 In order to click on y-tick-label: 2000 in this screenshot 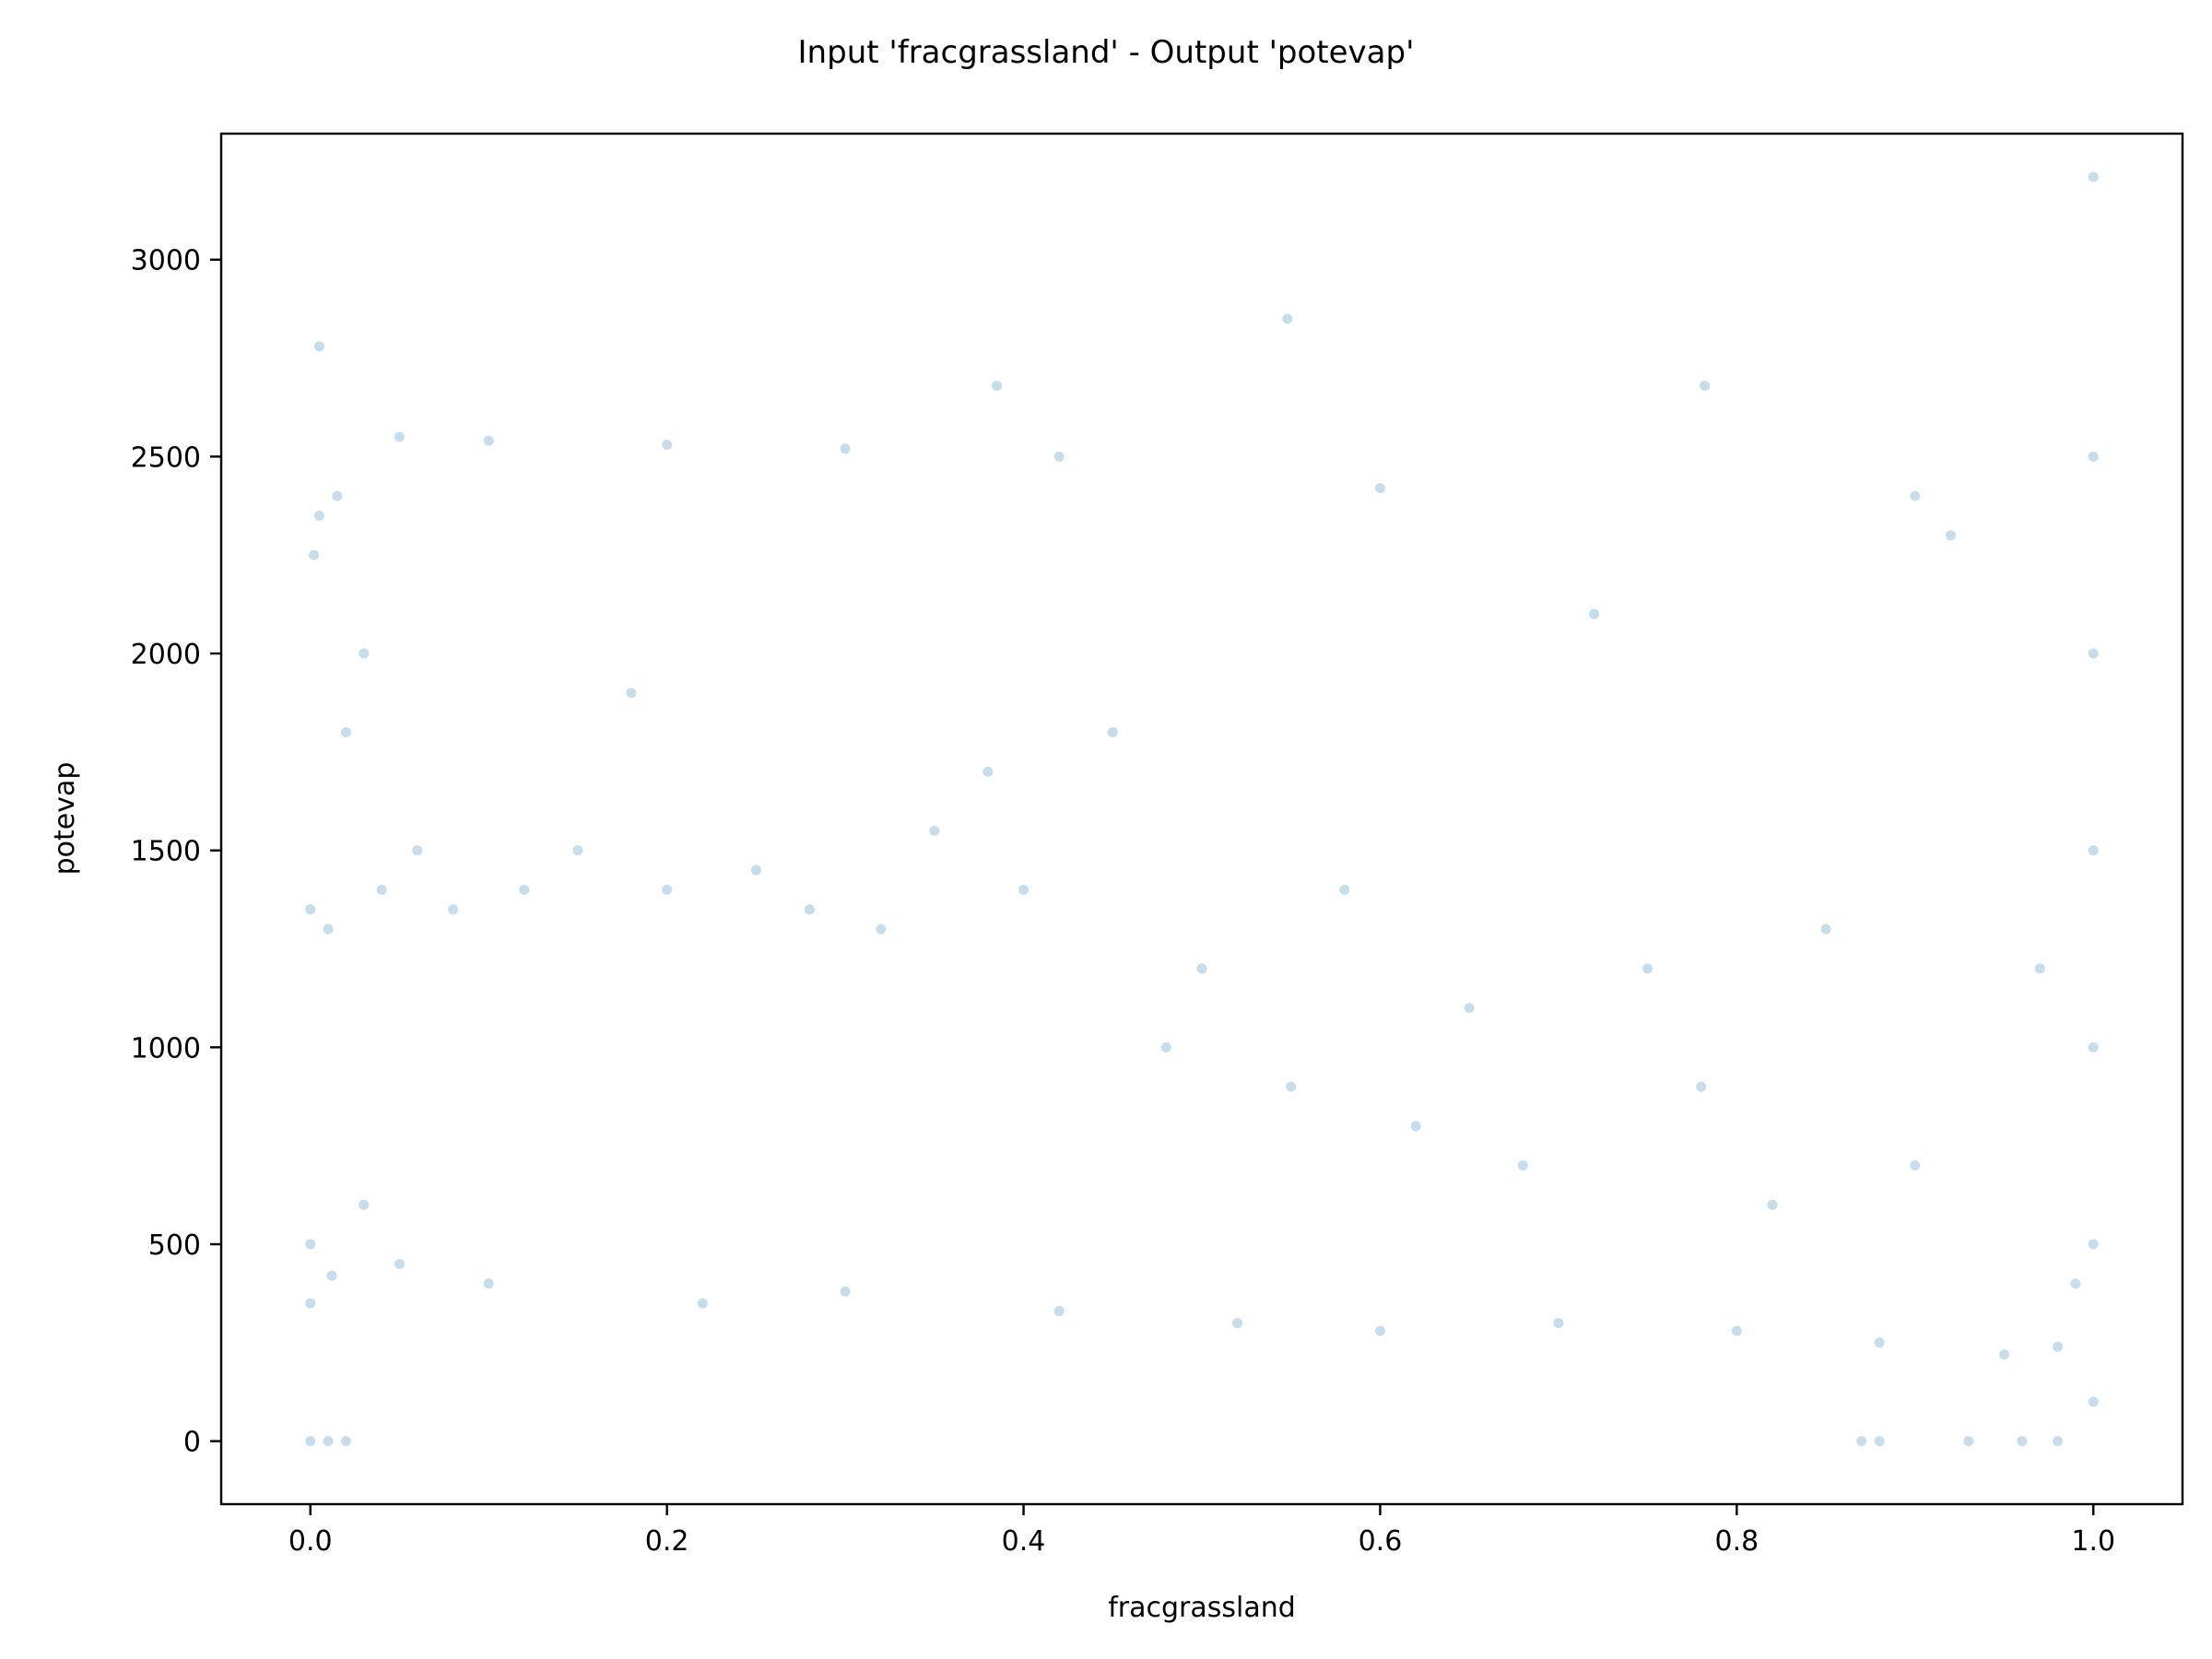, I will do `click(166, 655)`.